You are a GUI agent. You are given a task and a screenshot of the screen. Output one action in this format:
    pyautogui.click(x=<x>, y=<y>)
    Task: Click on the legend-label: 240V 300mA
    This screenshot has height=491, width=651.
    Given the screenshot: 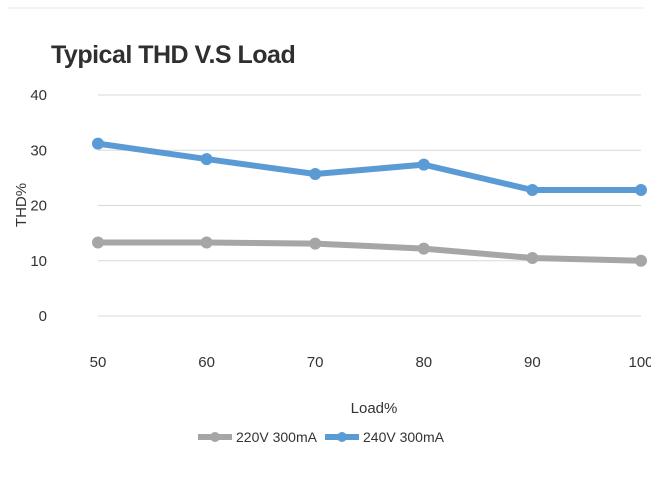 What is the action you would take?
    pyautogui.click(x=404, y=437)
    